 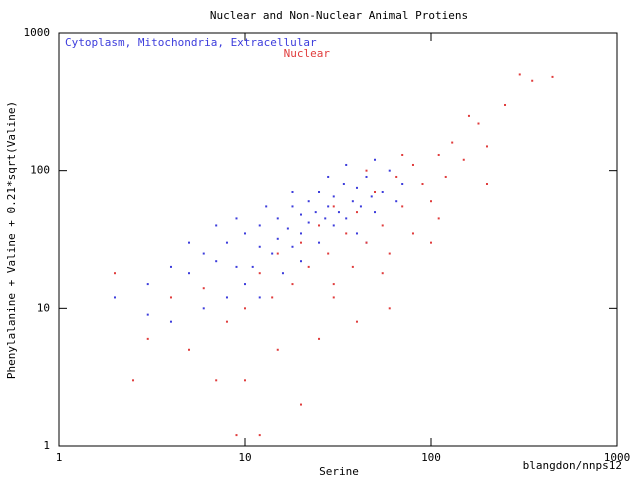 I want to click on y-tick-label: 1, so click(x=46, y=445).